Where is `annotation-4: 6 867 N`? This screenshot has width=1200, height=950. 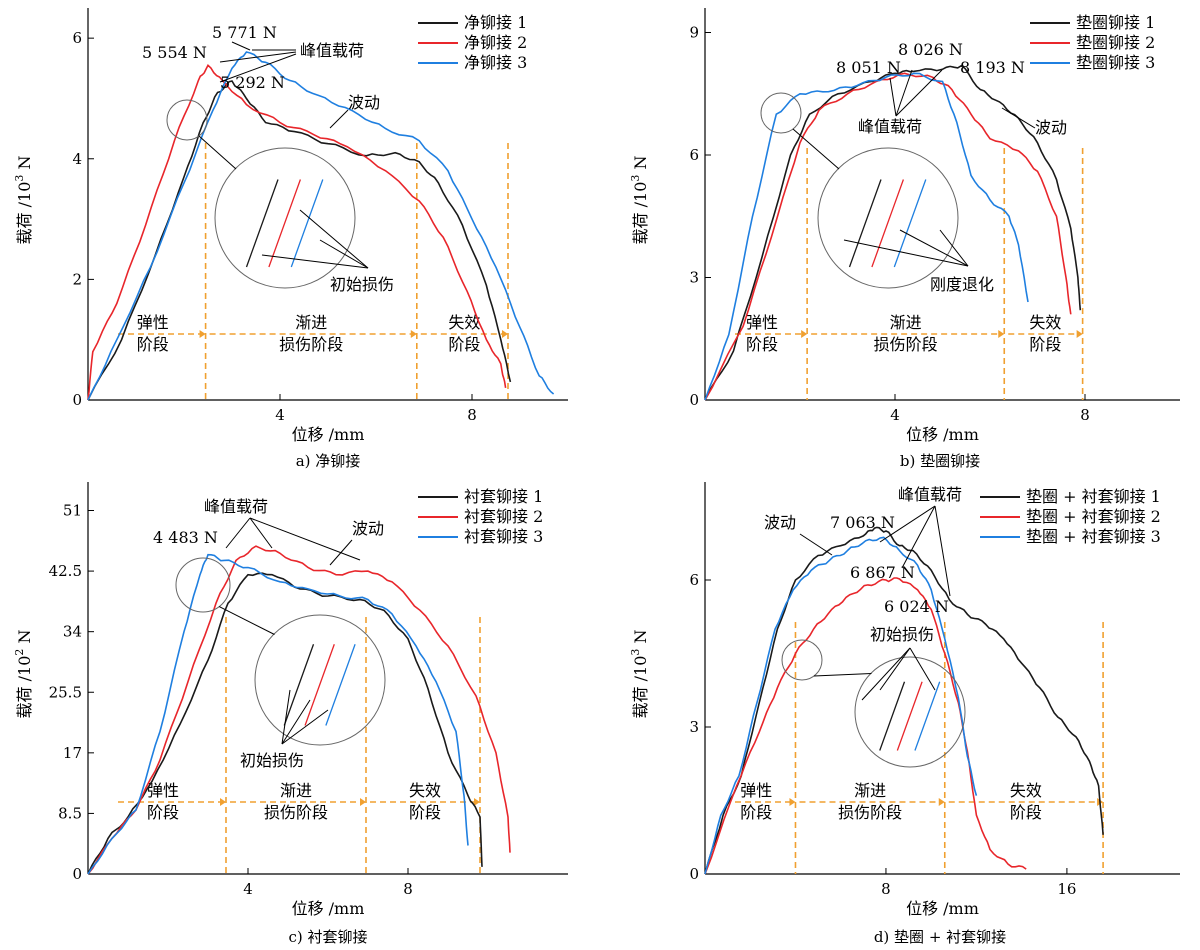 annotation-4: 6 867 N is located at coordinates (882, 572).